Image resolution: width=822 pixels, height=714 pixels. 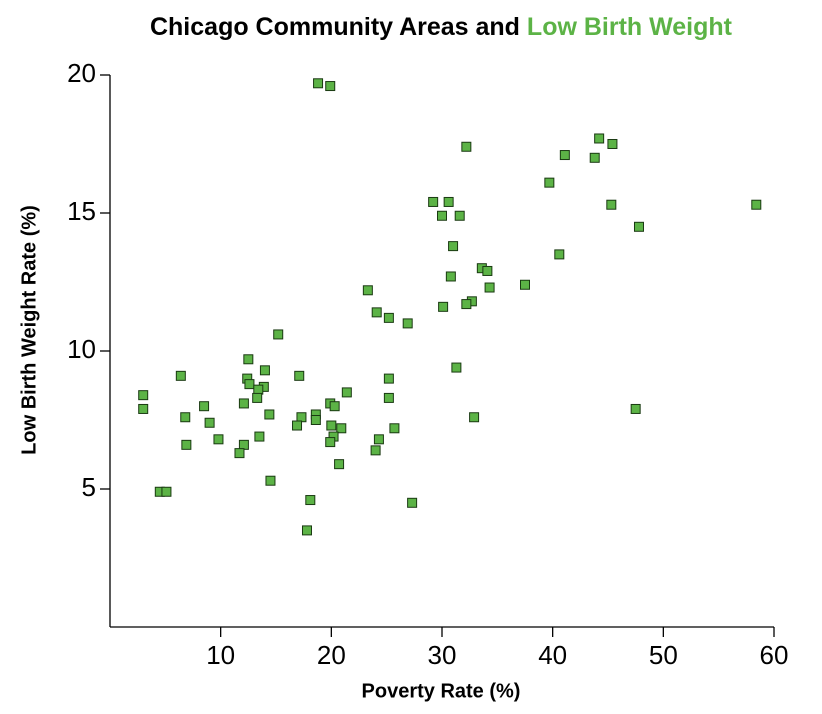 I want to click on x-tick-label: 20, so click(x=331, y=655).